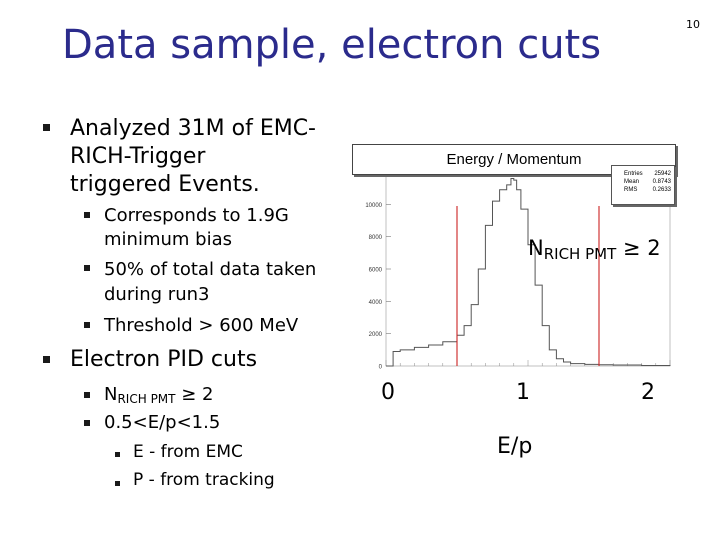 This screenshot has width=720, height=540. I want to click on bullet-1-line-2: RICH-Trigger, so click(138, 156).